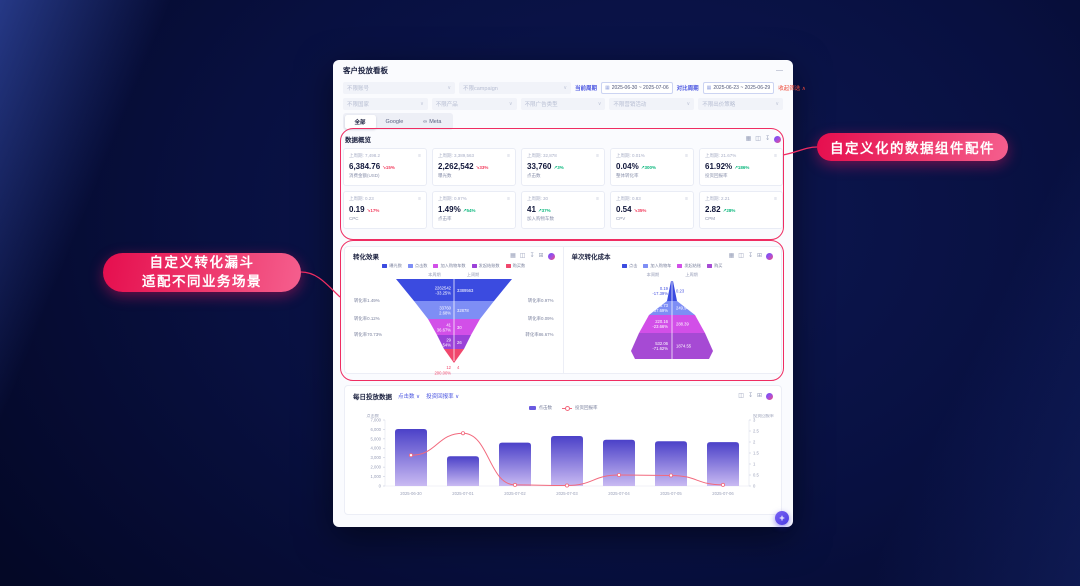 This screenshot has width=1080, height=586. What do you see at coordinates (358, 105) in the screenshot?
I see `filter-select-placeholder: 不限国家` at bounding box center [358, 105].